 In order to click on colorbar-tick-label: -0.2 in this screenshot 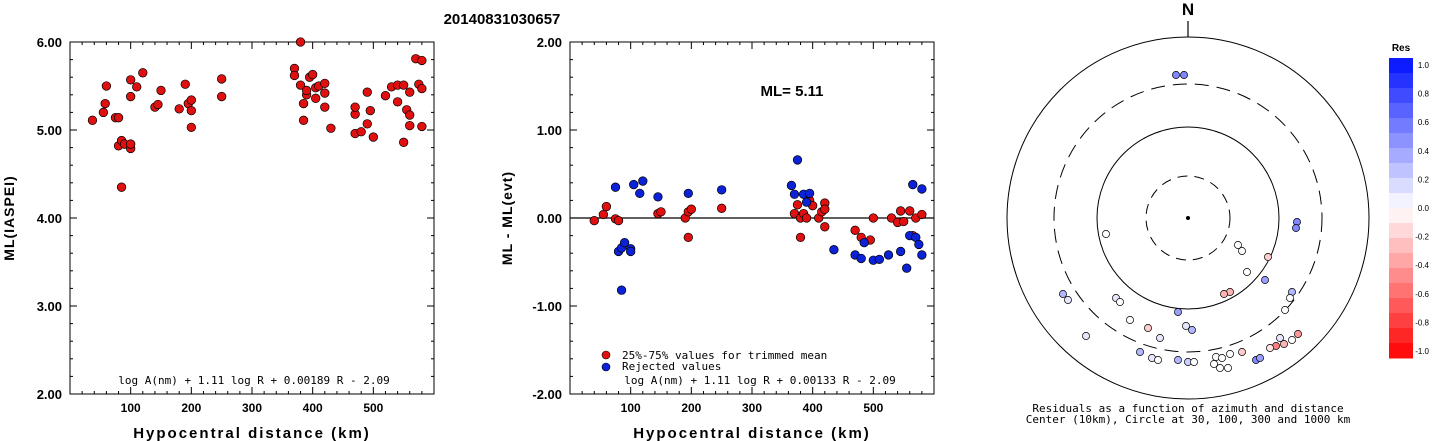, I will do `click(1422, 237)`.